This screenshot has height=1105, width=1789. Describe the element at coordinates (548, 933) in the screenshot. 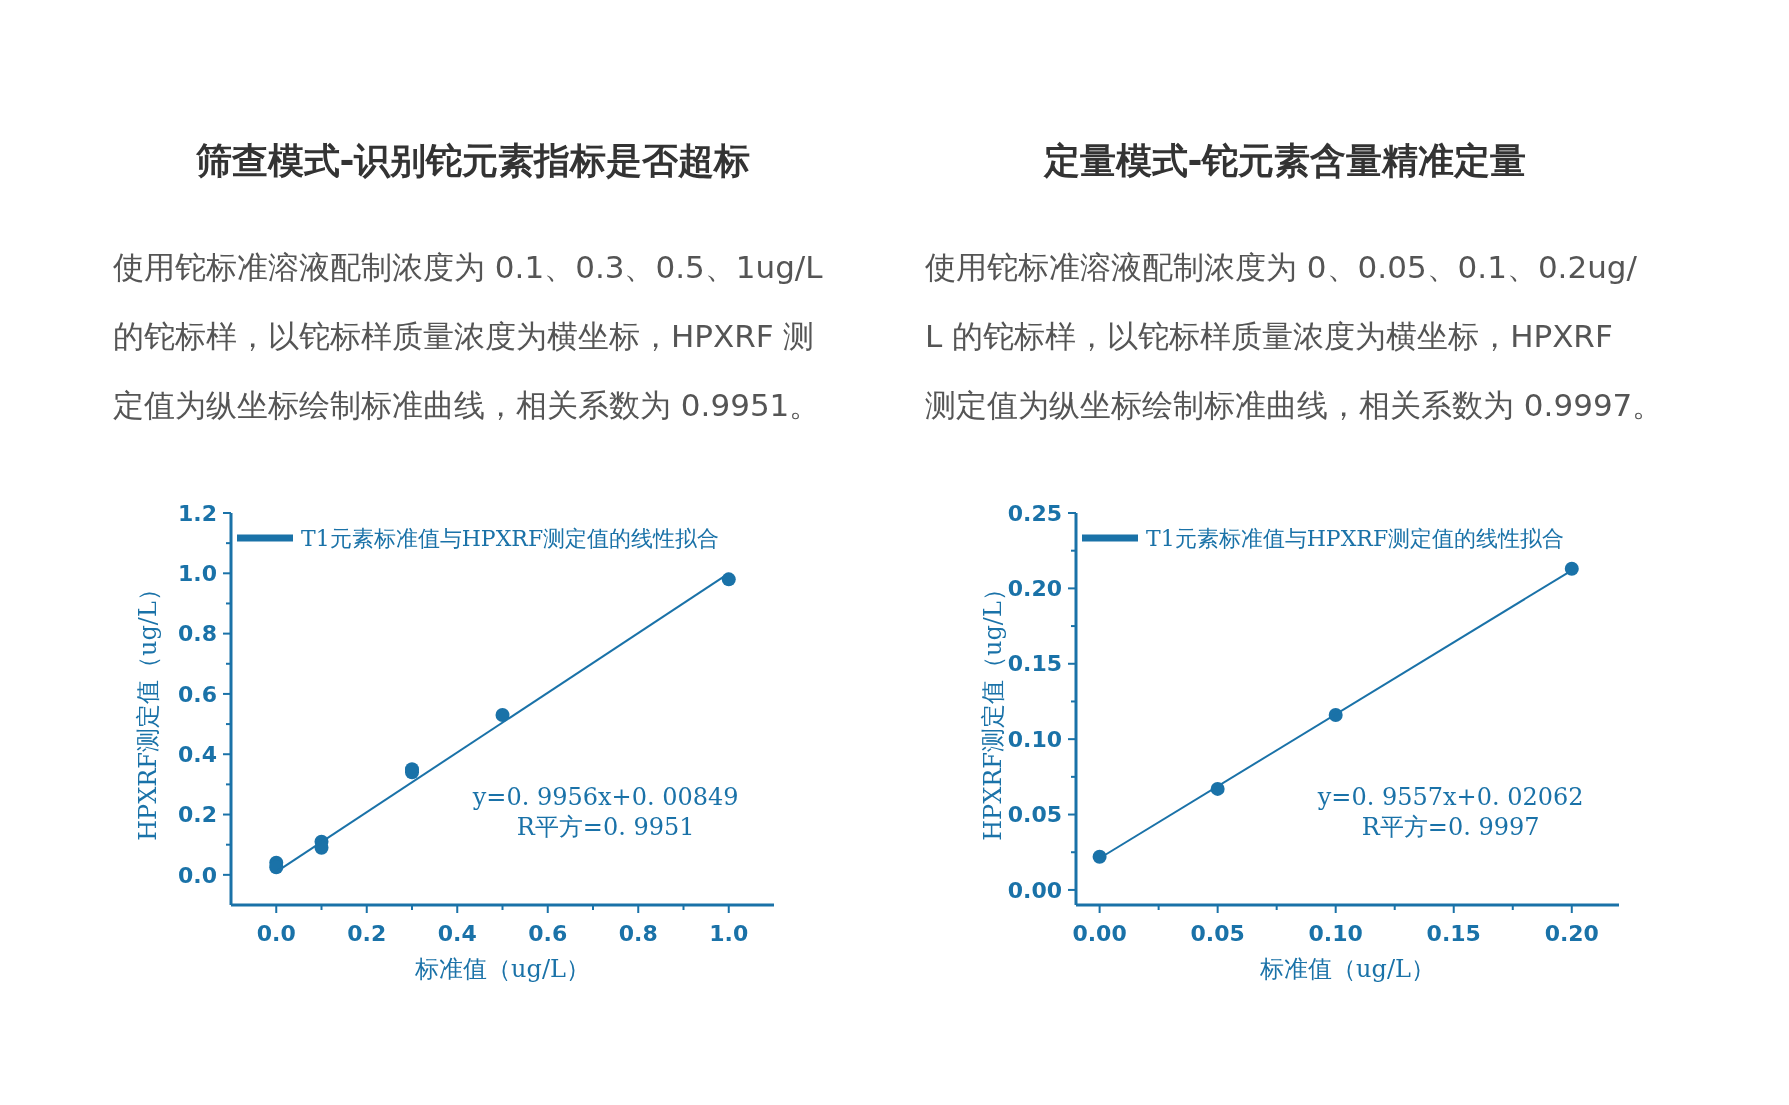

I see `x-tick-label: 0.6` at that location.